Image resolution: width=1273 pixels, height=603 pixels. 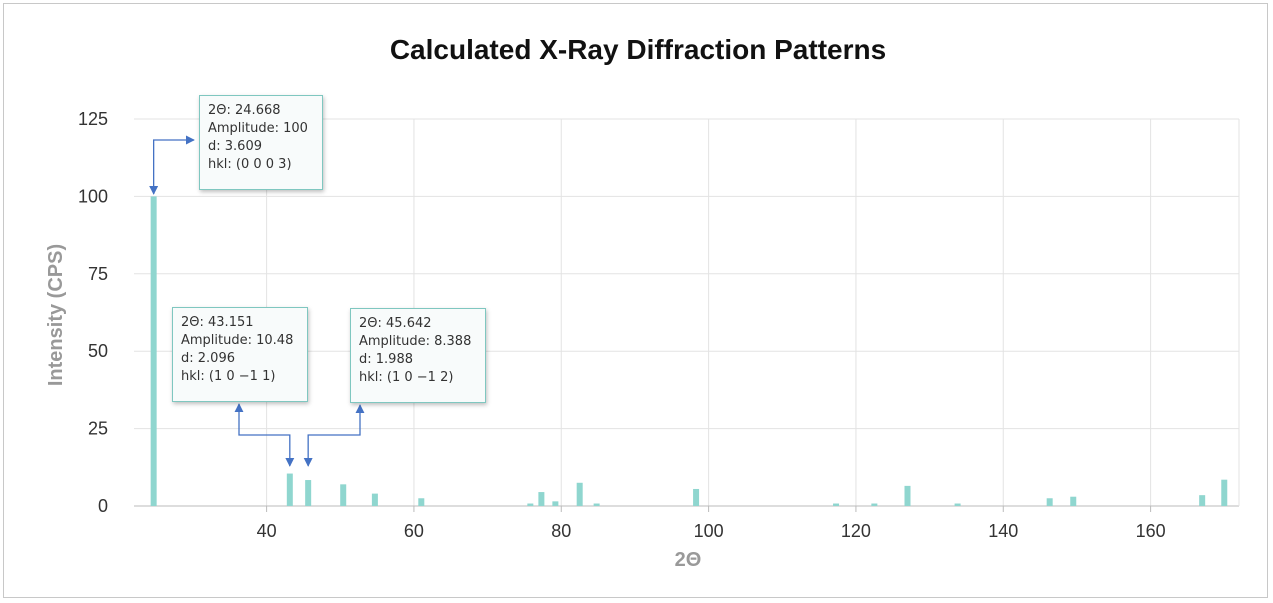 I want to click on tooltip-d-spacing: d: 1.988, so click(x=386, y=359).